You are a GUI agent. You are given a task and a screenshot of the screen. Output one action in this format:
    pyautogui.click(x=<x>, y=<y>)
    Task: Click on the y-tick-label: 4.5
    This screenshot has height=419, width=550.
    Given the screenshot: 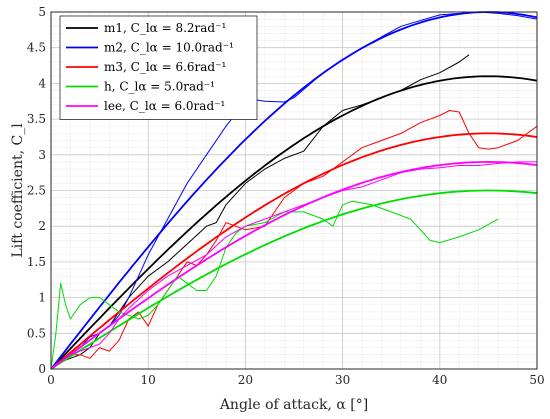 What is the action you would take?
    pyautogui.click(x=36, y=48)
    